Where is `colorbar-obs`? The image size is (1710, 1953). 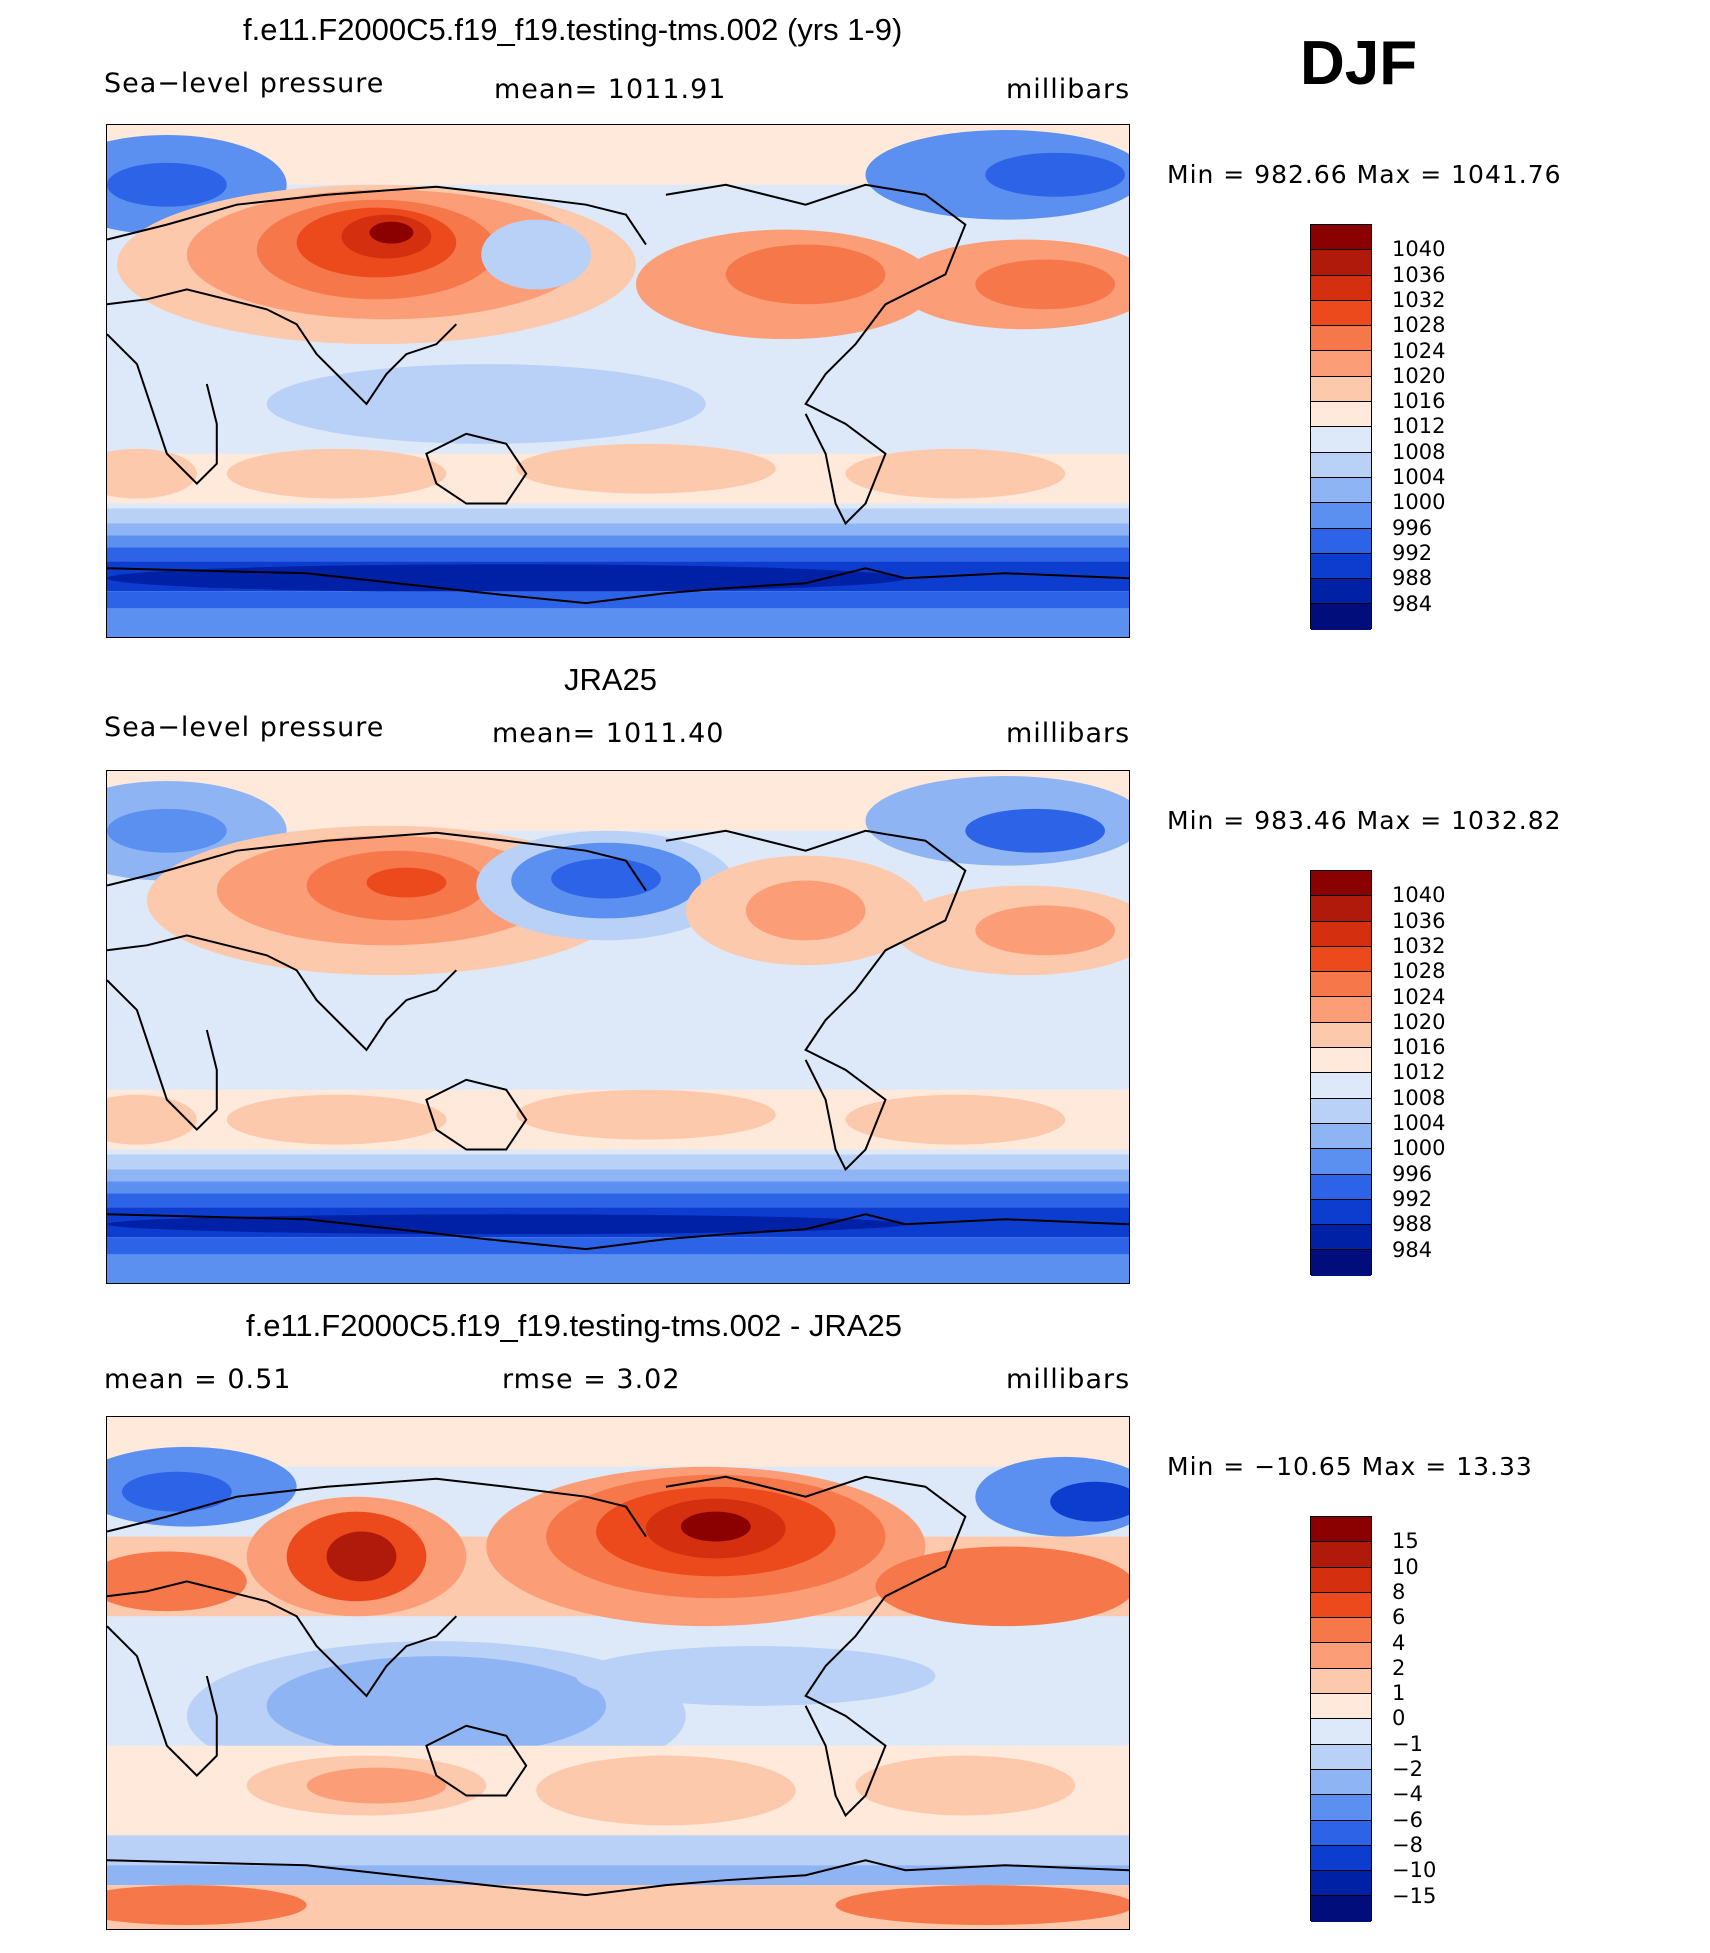
colorbar-obs is located at coordinates (1341, 1073).